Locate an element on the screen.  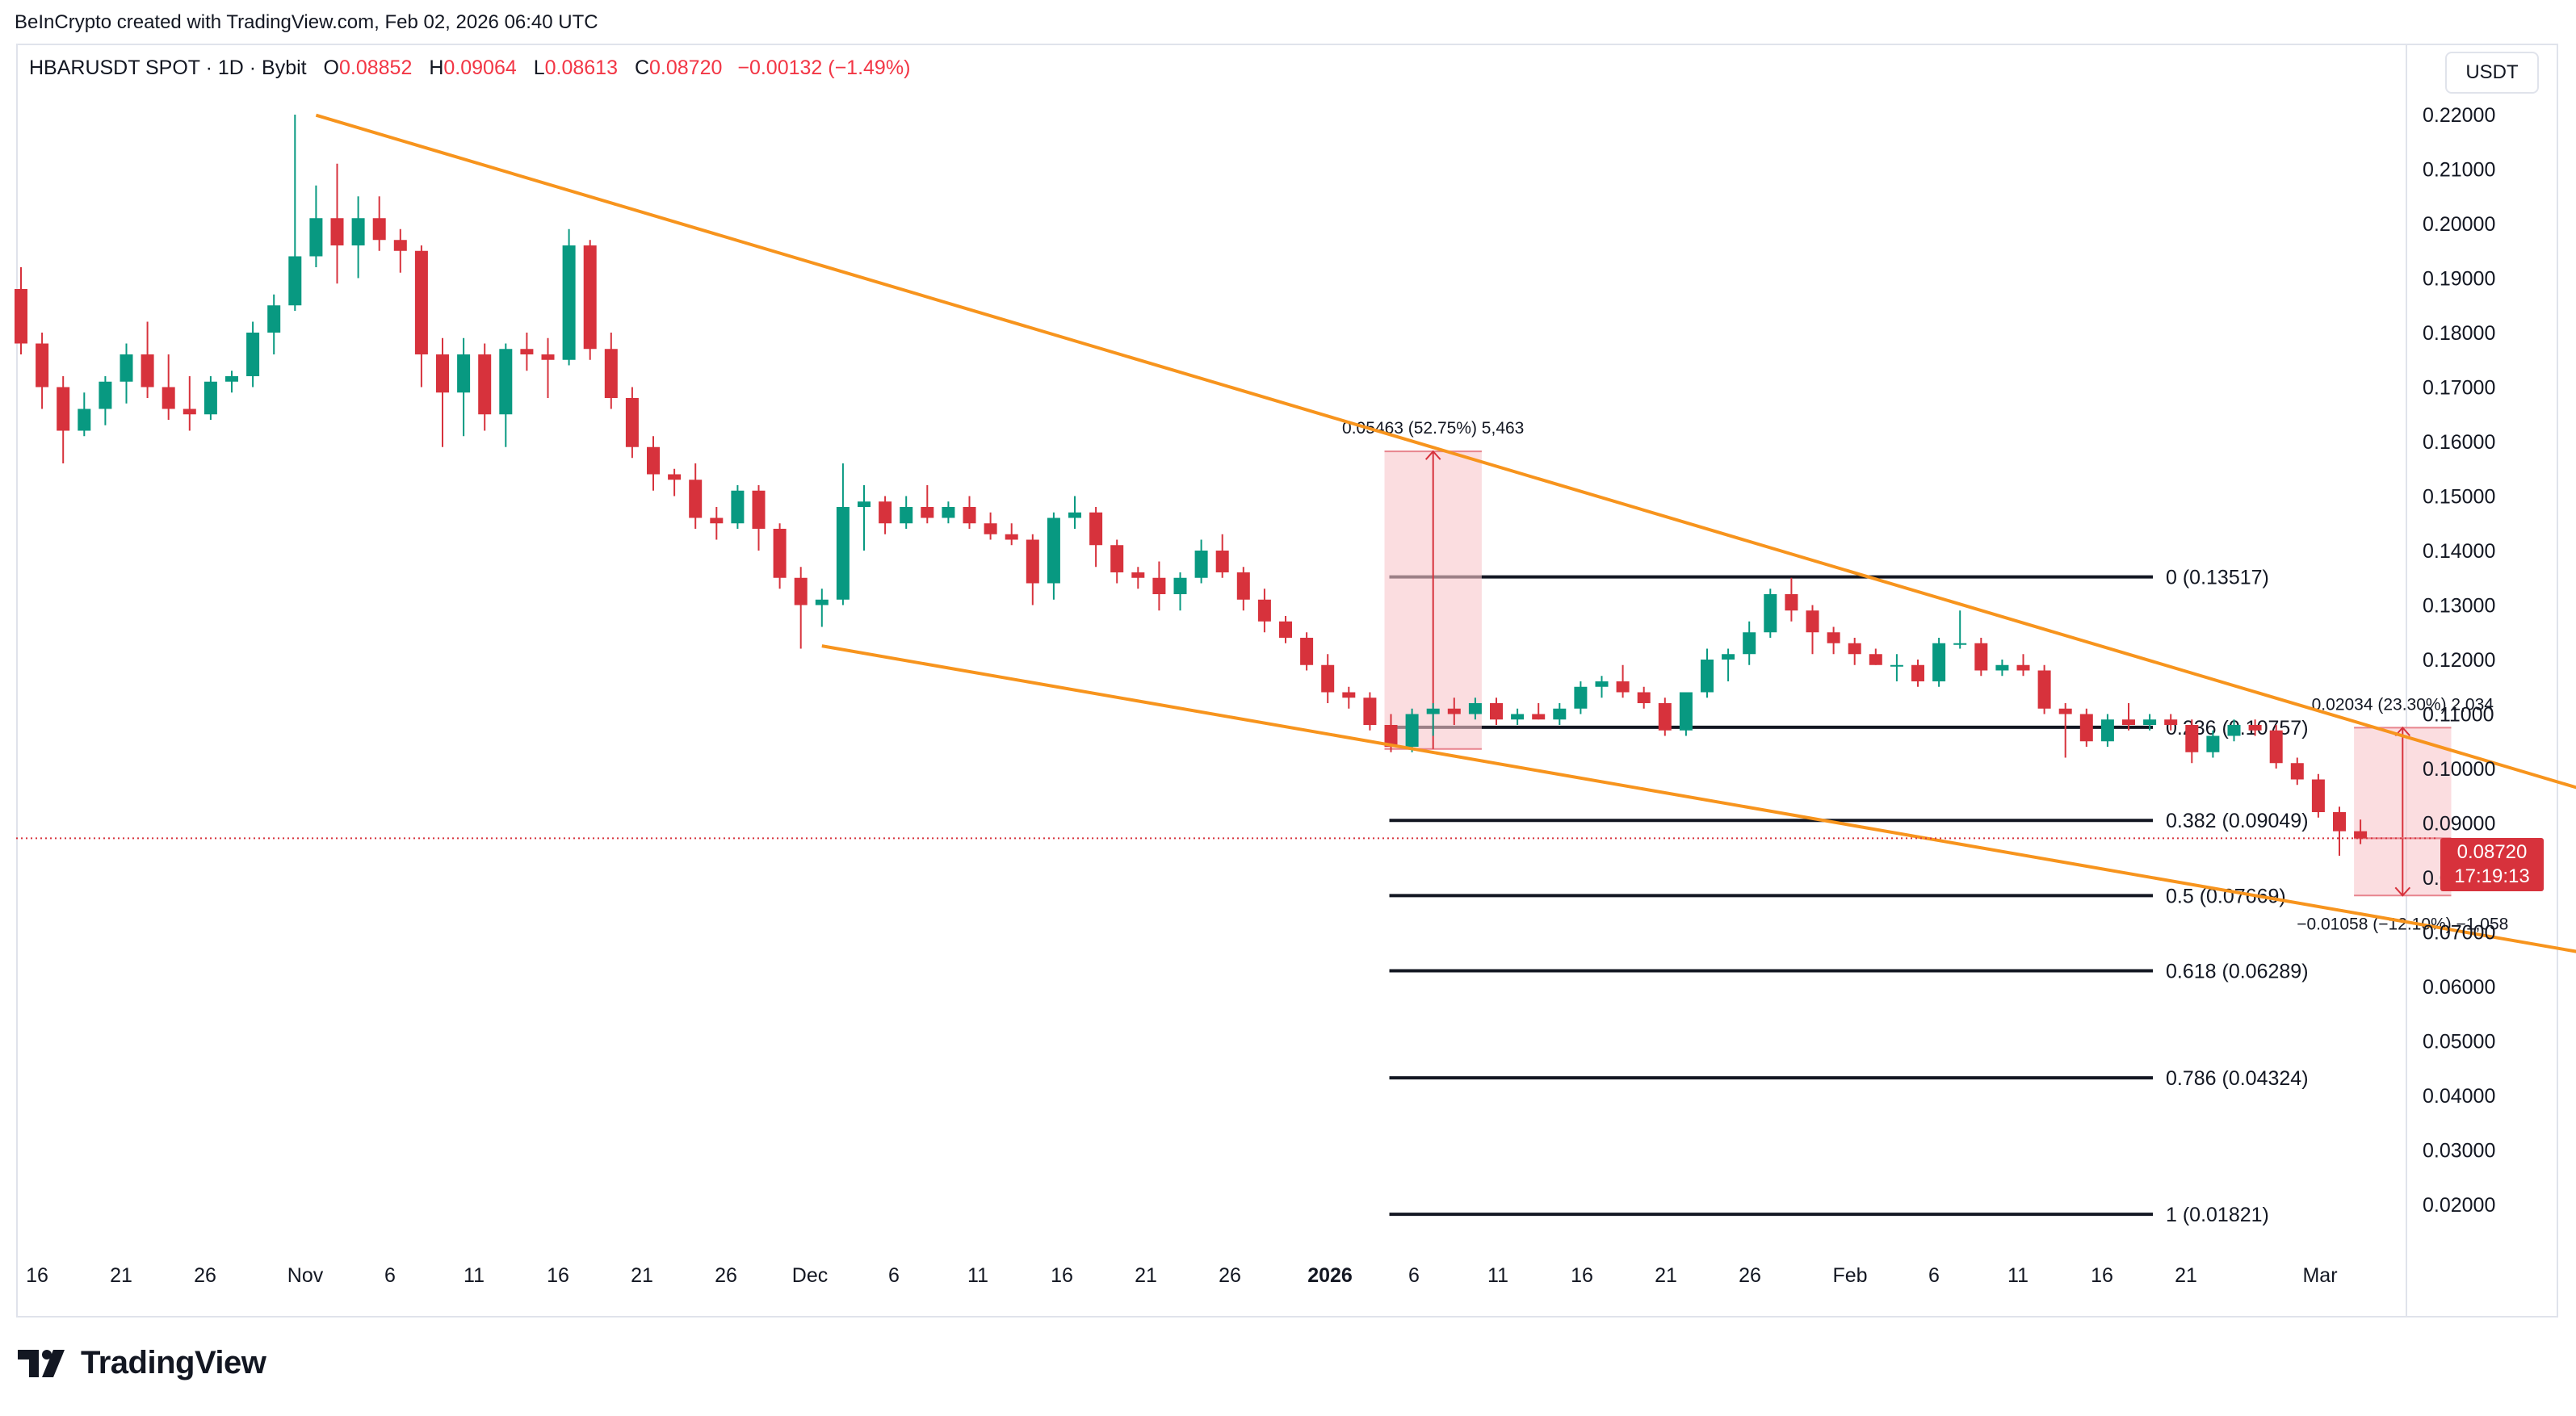
x-tick-label: Nov is located at coordinates (305, 1275).